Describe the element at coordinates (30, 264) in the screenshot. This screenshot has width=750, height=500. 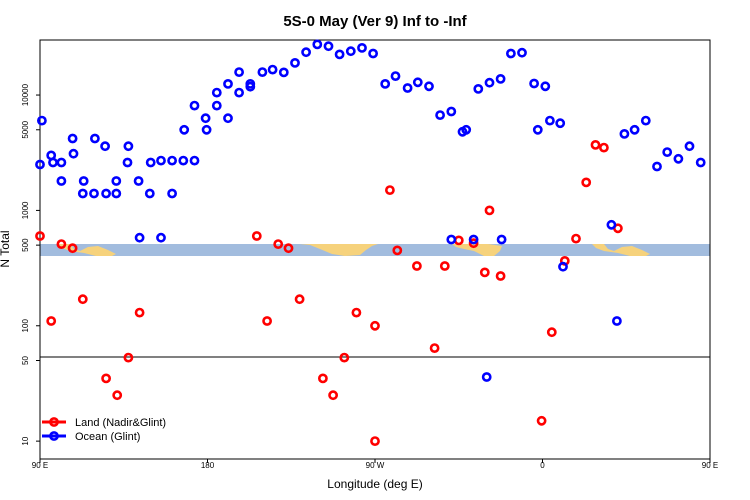
I see `y-axis: 10 50 100 500 1000 5000 10000` at that location.